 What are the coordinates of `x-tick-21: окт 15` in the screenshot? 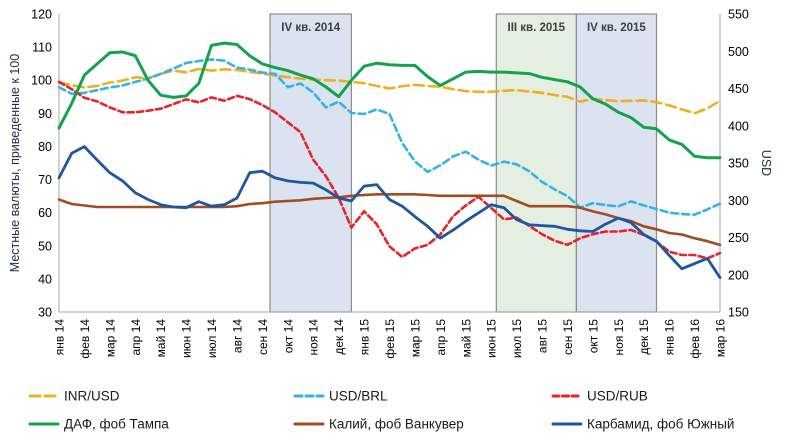 It's located at (593, 336).